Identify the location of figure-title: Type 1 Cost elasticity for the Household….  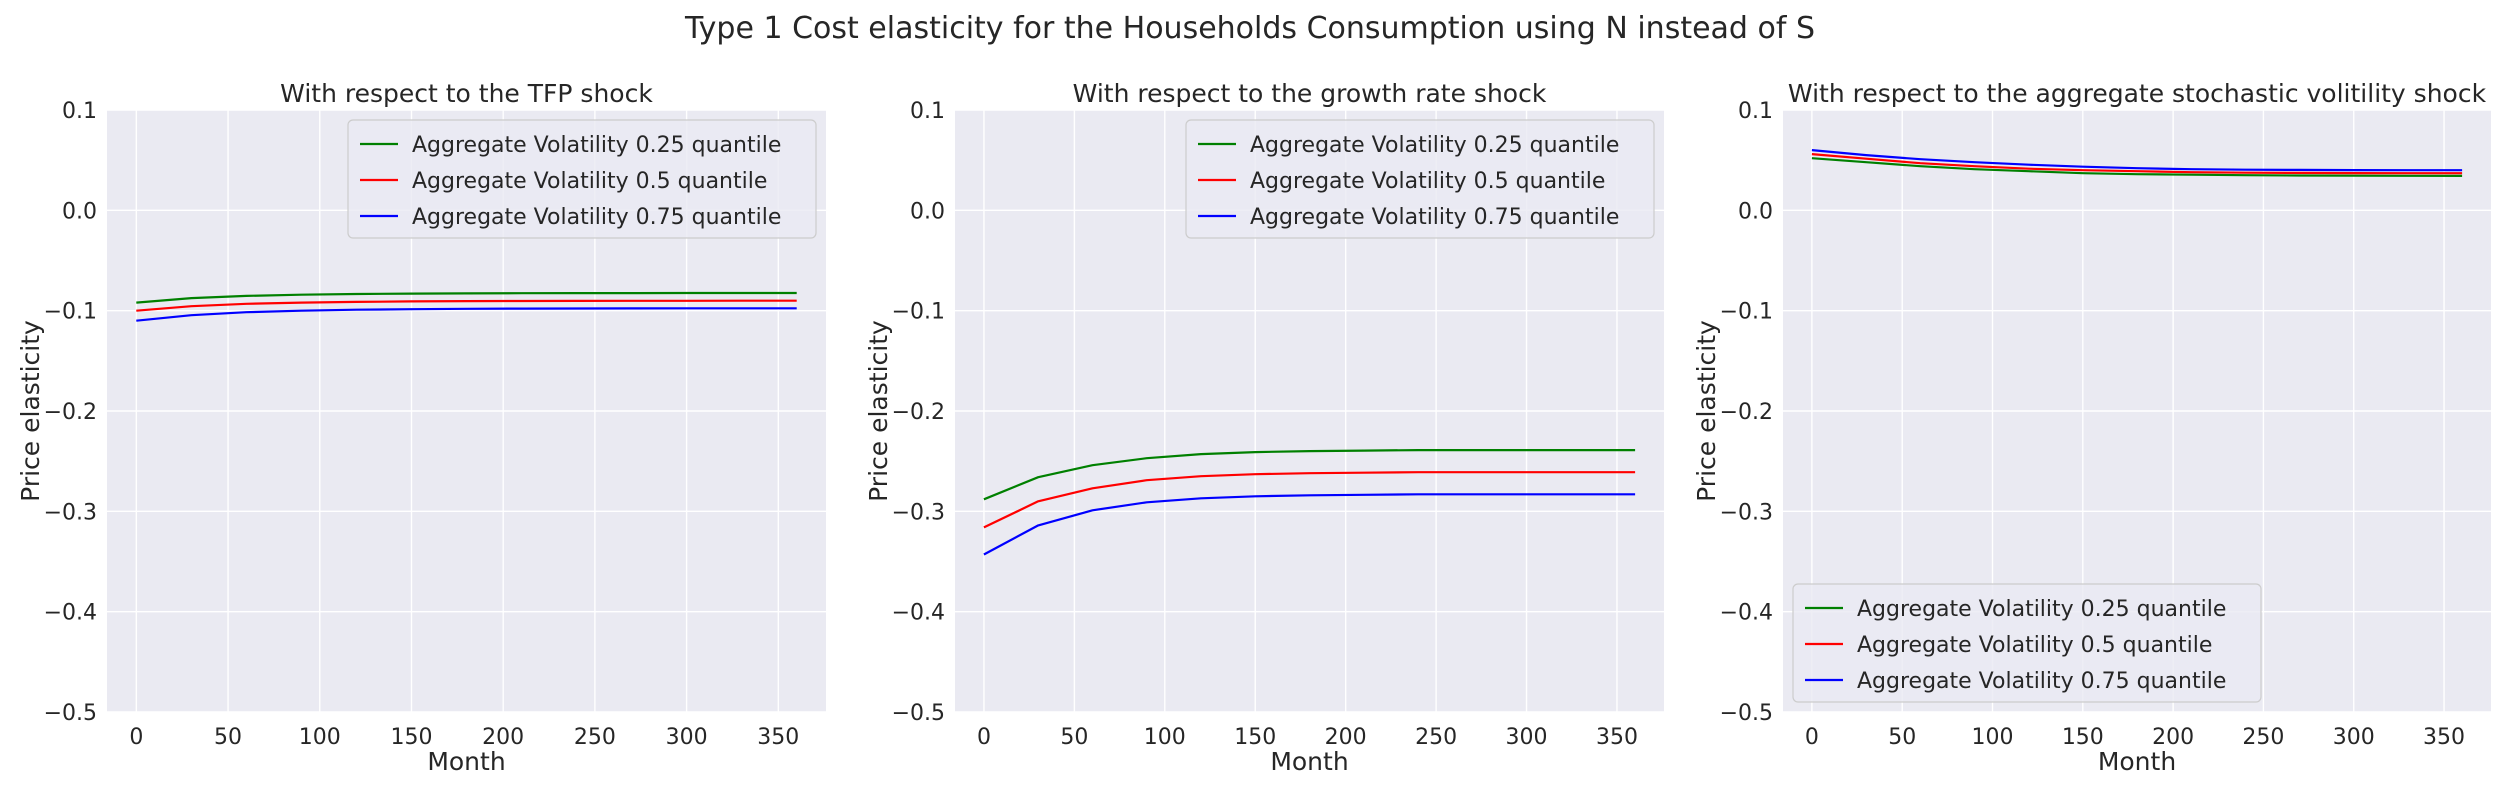
(1249, 28).